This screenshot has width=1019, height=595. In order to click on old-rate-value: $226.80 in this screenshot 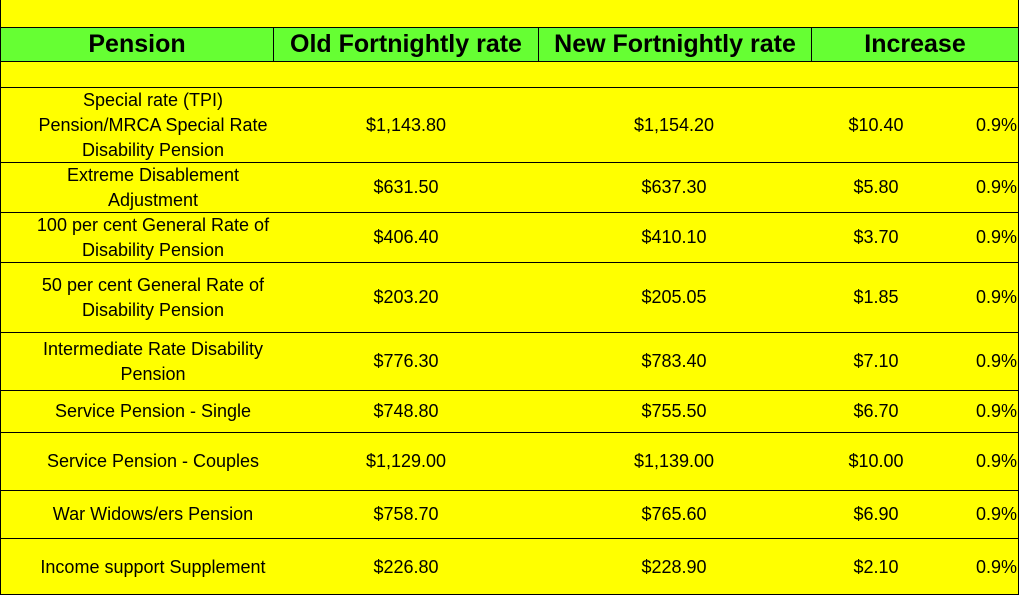, I will do `click(406, 566)`.